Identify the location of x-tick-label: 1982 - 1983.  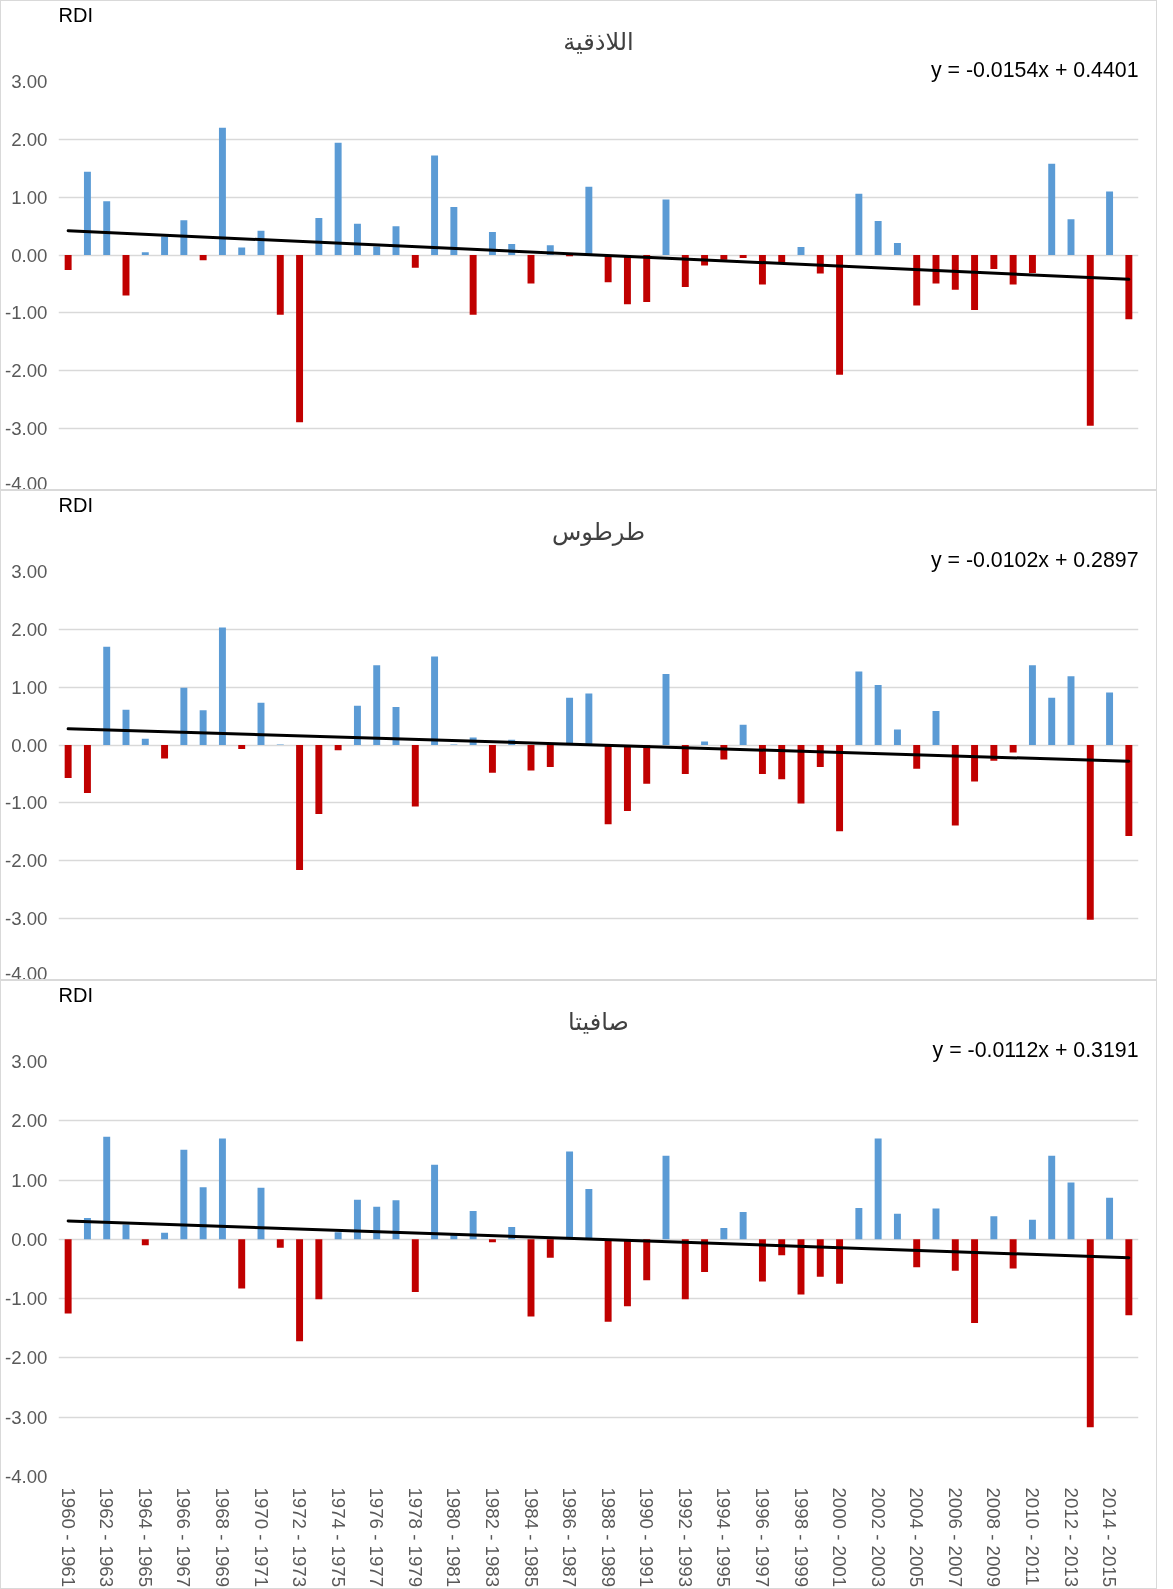
(492, 1537).